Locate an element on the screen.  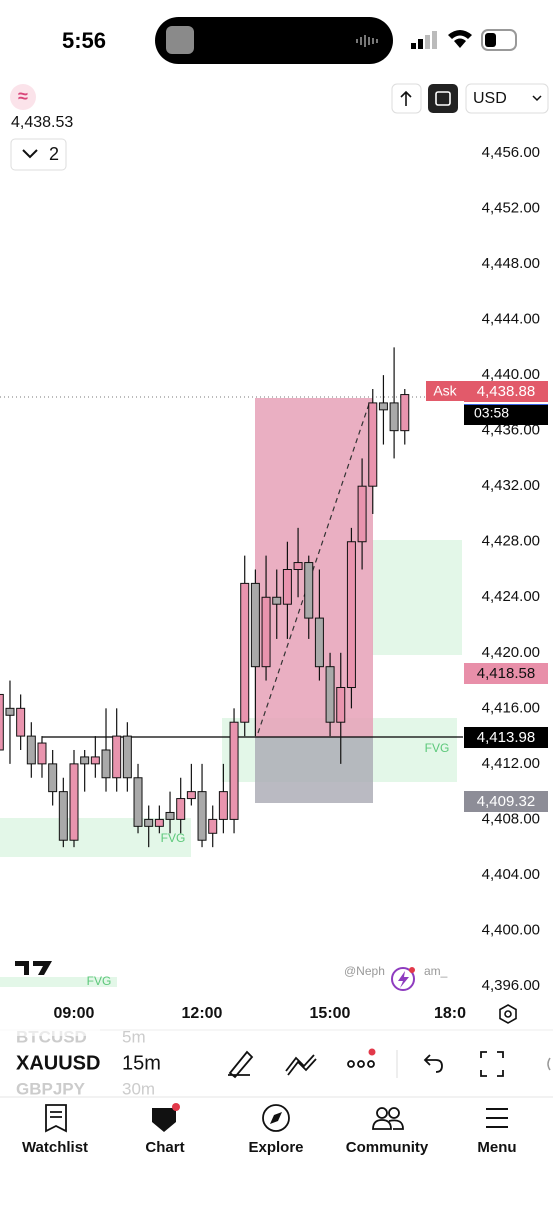
stop-price: 4,409.32 is located at coordinates (506, 801).